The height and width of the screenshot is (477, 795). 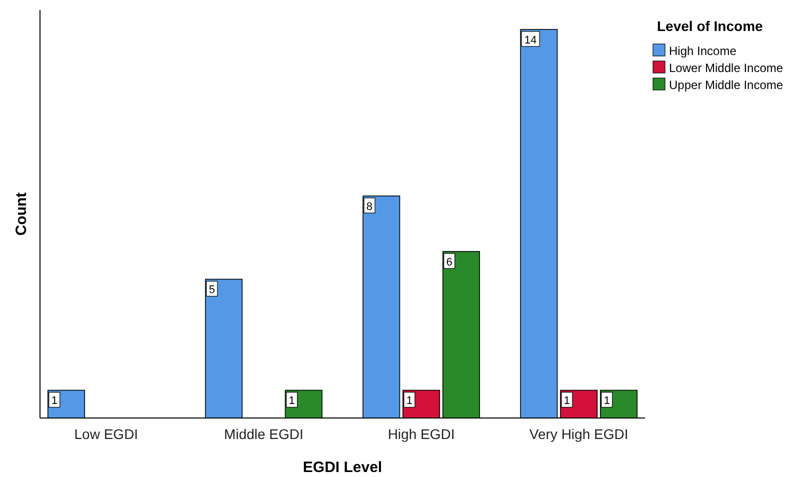 What do you see at coordinates (106, 434) in the screenshot?
I see `x-tick-label: Low EGDI` at bounding box center [106, 434].